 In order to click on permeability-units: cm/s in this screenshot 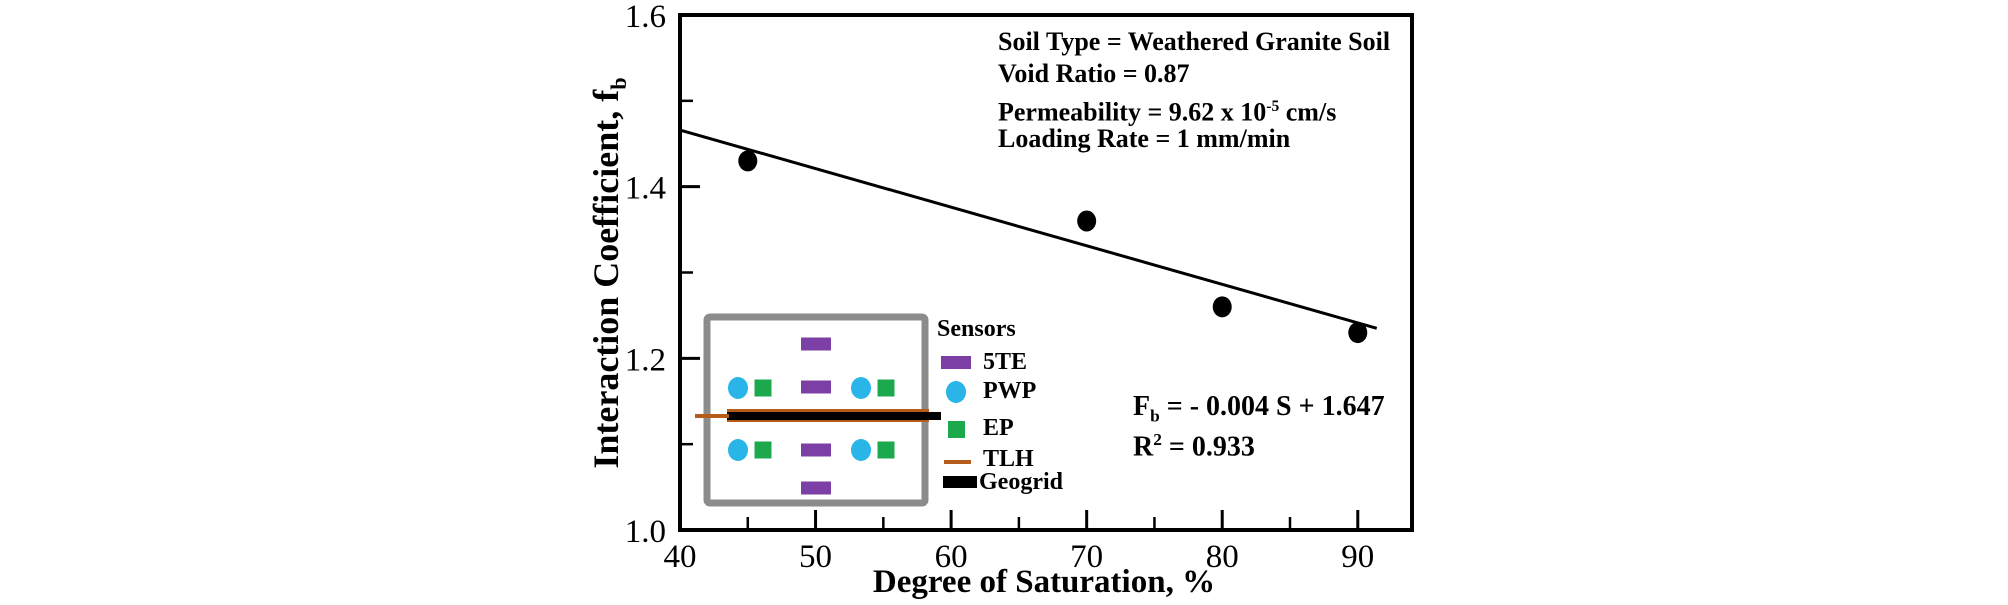, I will do `click(1308, 112)`.